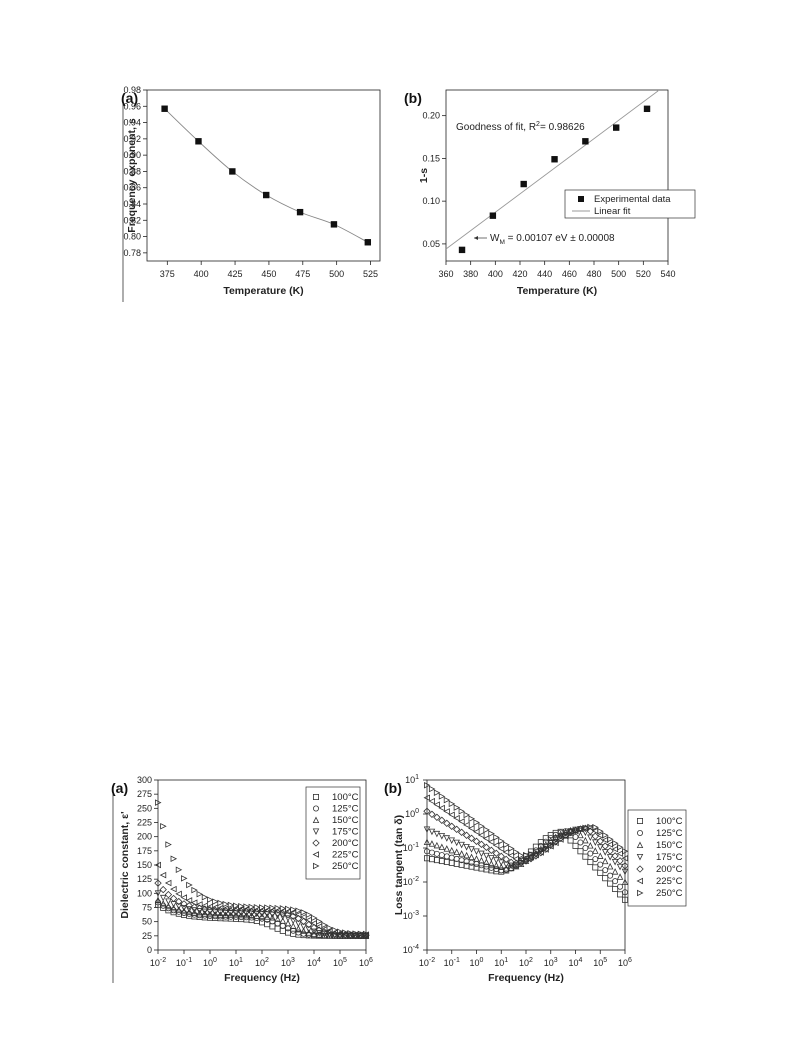 This screenshot has height=1057, width=793. What do you see at coordinates (340, 962) in the screenshot?
I see `x-tick-label: 10⁵` at bounding box center [340, 962].